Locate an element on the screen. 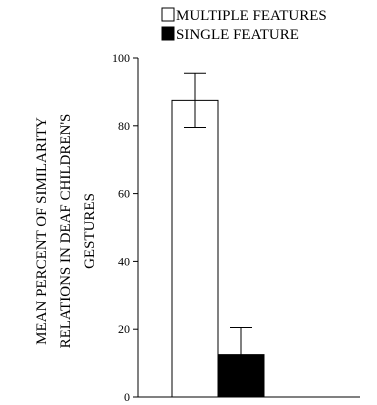 This screenshot has height=405, width=377. error-bars is located at coordinates (218, 227).